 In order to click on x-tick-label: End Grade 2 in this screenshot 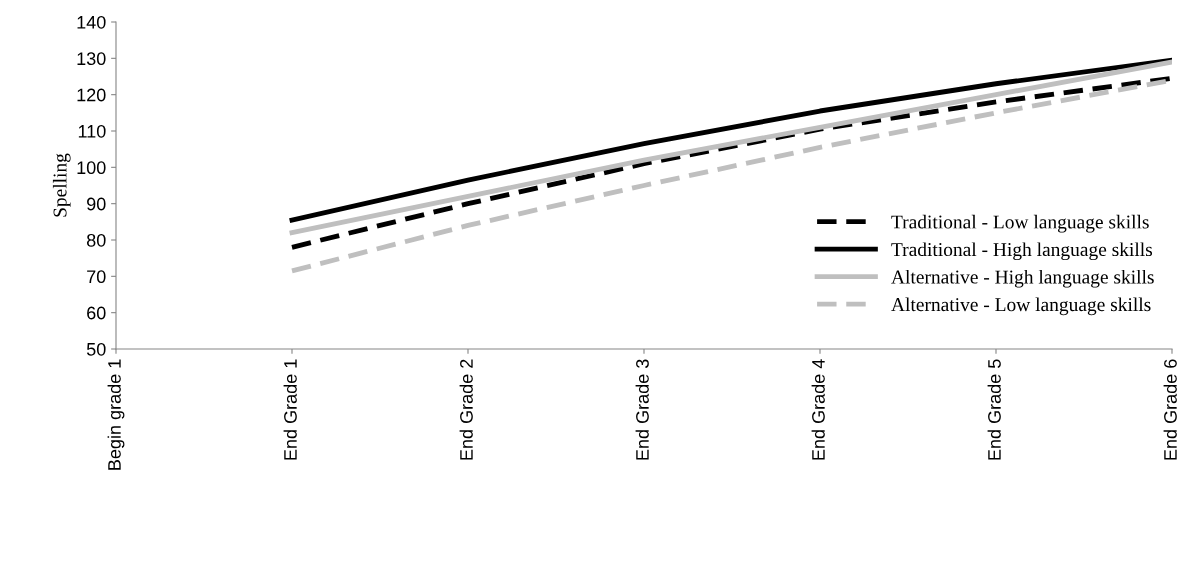, I will do `click(466, 409)`.